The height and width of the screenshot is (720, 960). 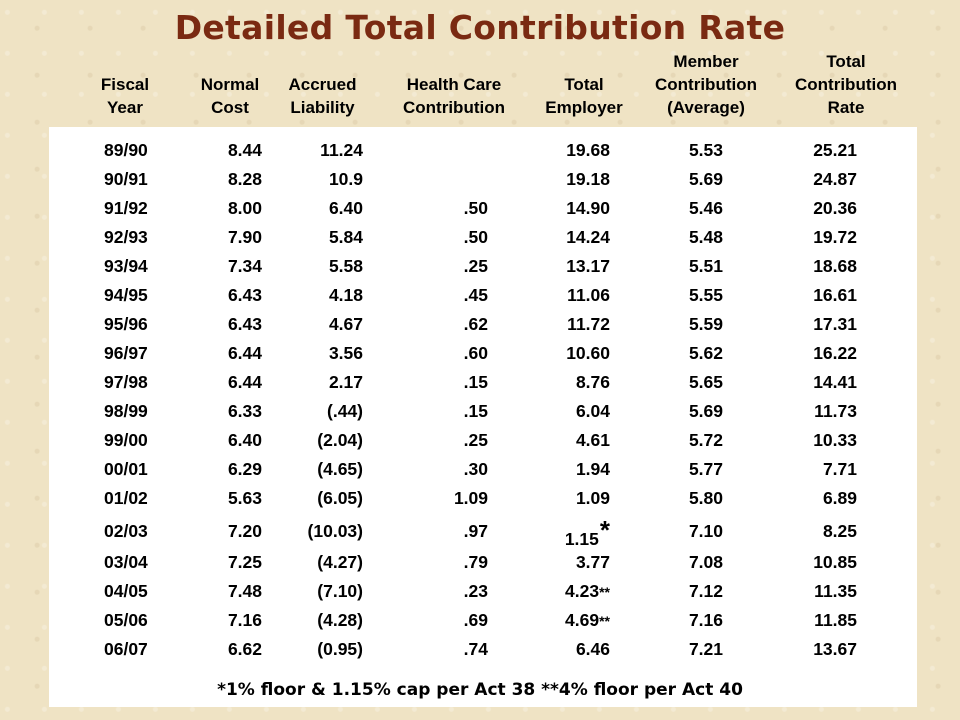 What do you see at coordinates (835, 237) in the screenshot?
I see `cell-total-rate: 19.72` at bounding box center [835, 237].